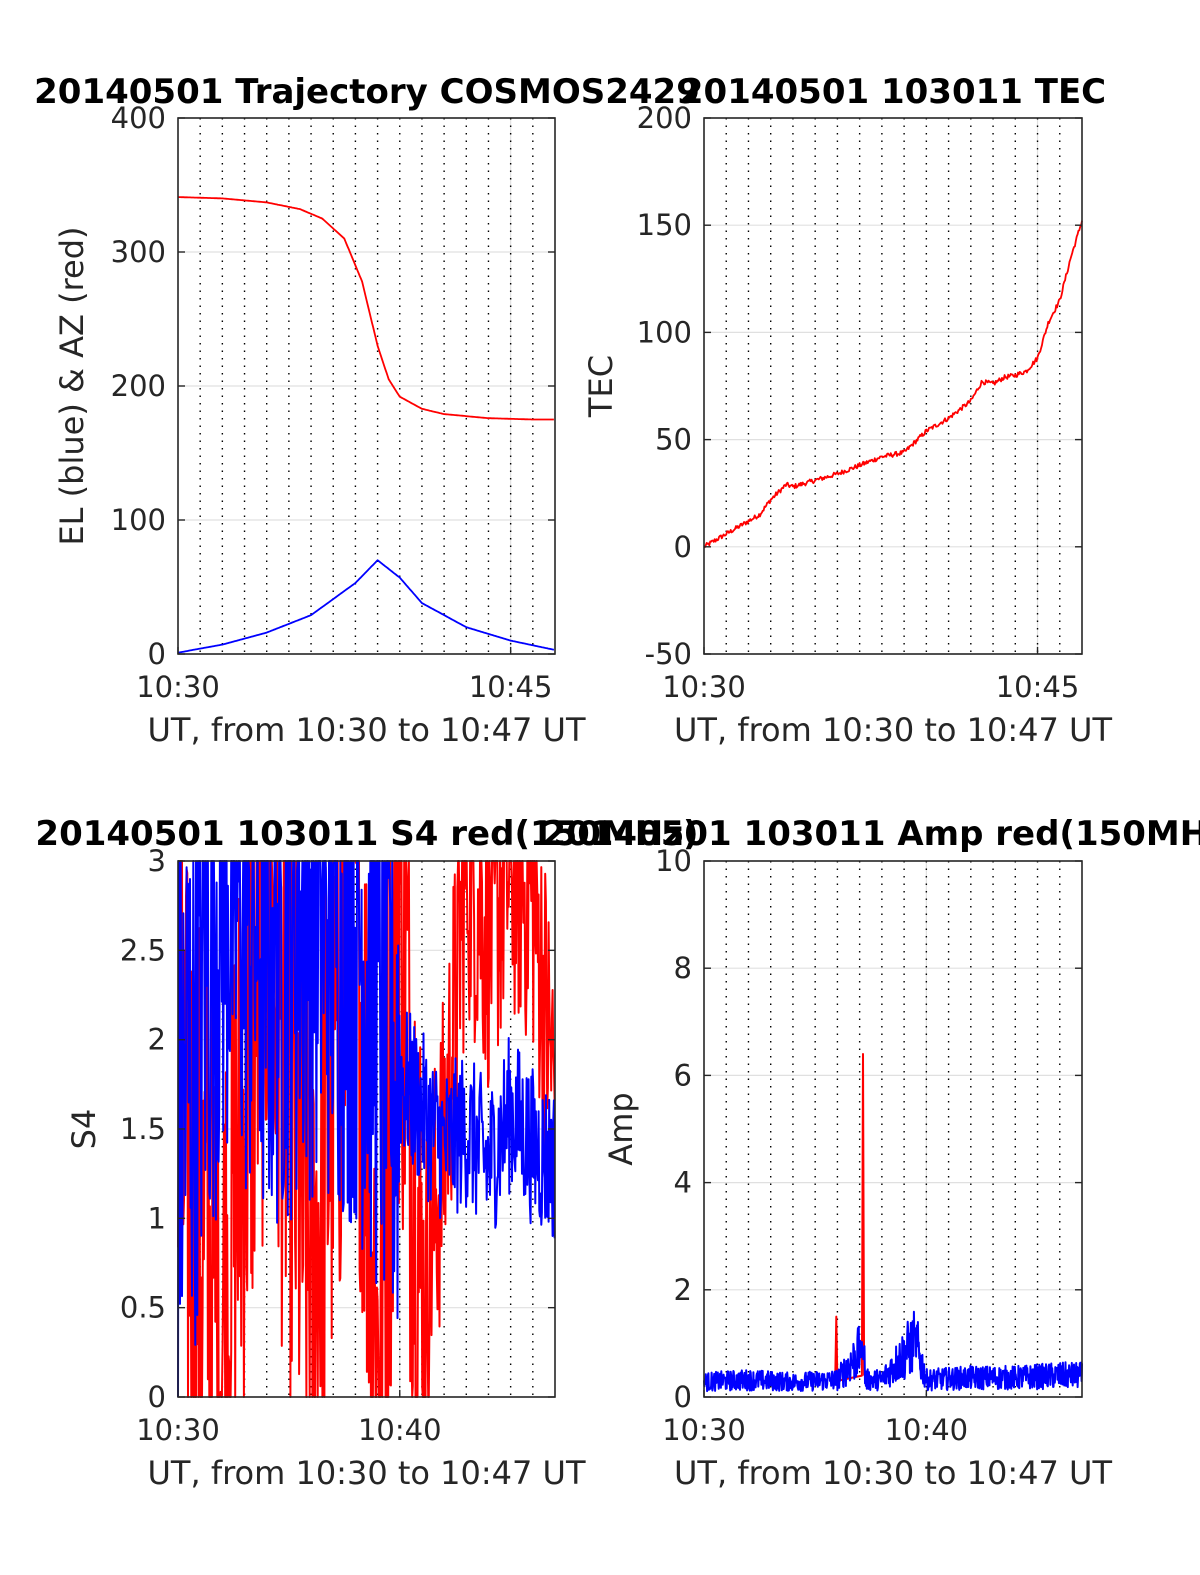 Image resolution: width=1200 pixels, height=1575 pixels. What do you see at coordinates (84, 1129) in the screenshot?
I see `y-axis-label: S4` at bounding box center [84, 1129].